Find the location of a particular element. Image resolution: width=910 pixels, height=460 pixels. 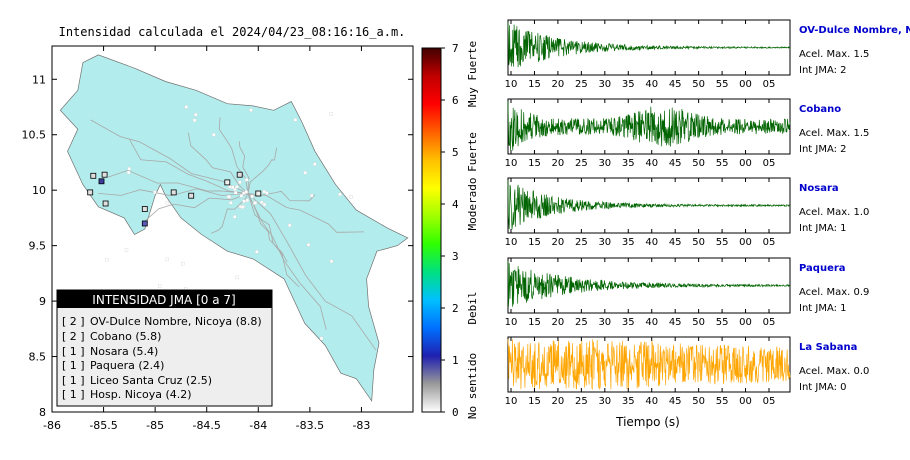

colorbar-category-label: No sentido is located at coordinates (472, 386).